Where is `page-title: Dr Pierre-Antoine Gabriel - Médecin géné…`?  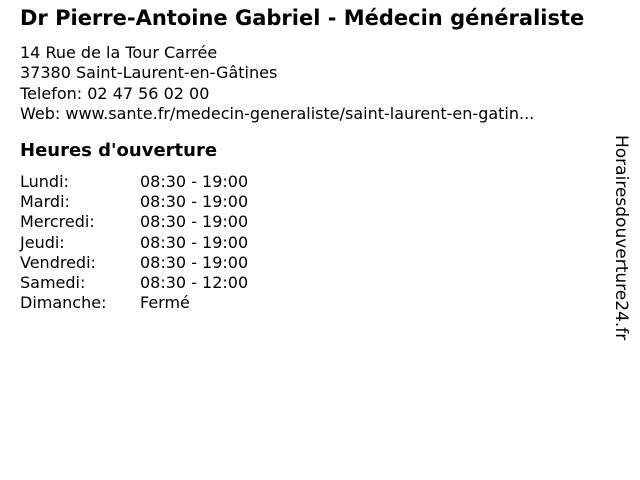
page-title: Dr Pierre-Antoine Gabriel - Médecin géné… is located at coordinates (302, 18).